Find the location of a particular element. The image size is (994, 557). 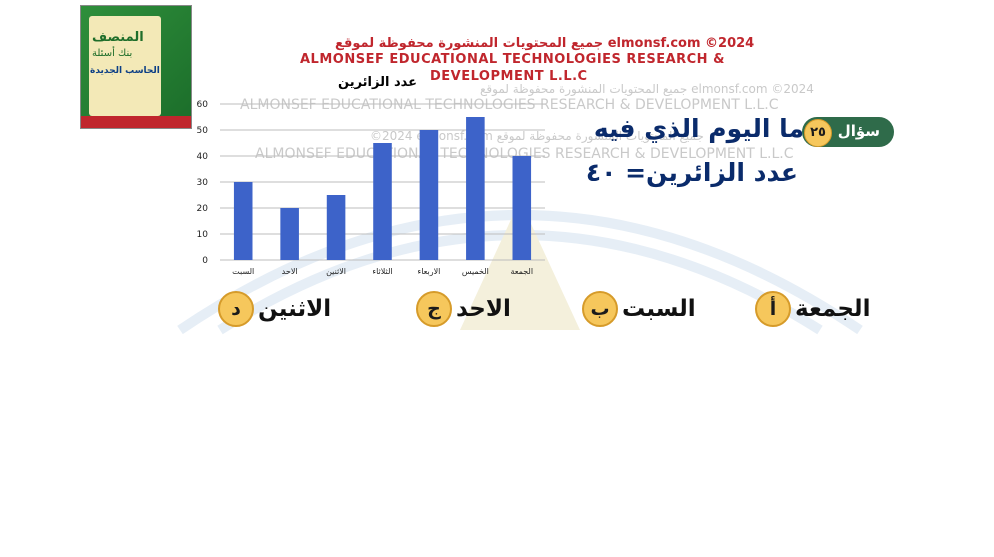

x-tick-label: السبت is located at coordinates (243, 271).